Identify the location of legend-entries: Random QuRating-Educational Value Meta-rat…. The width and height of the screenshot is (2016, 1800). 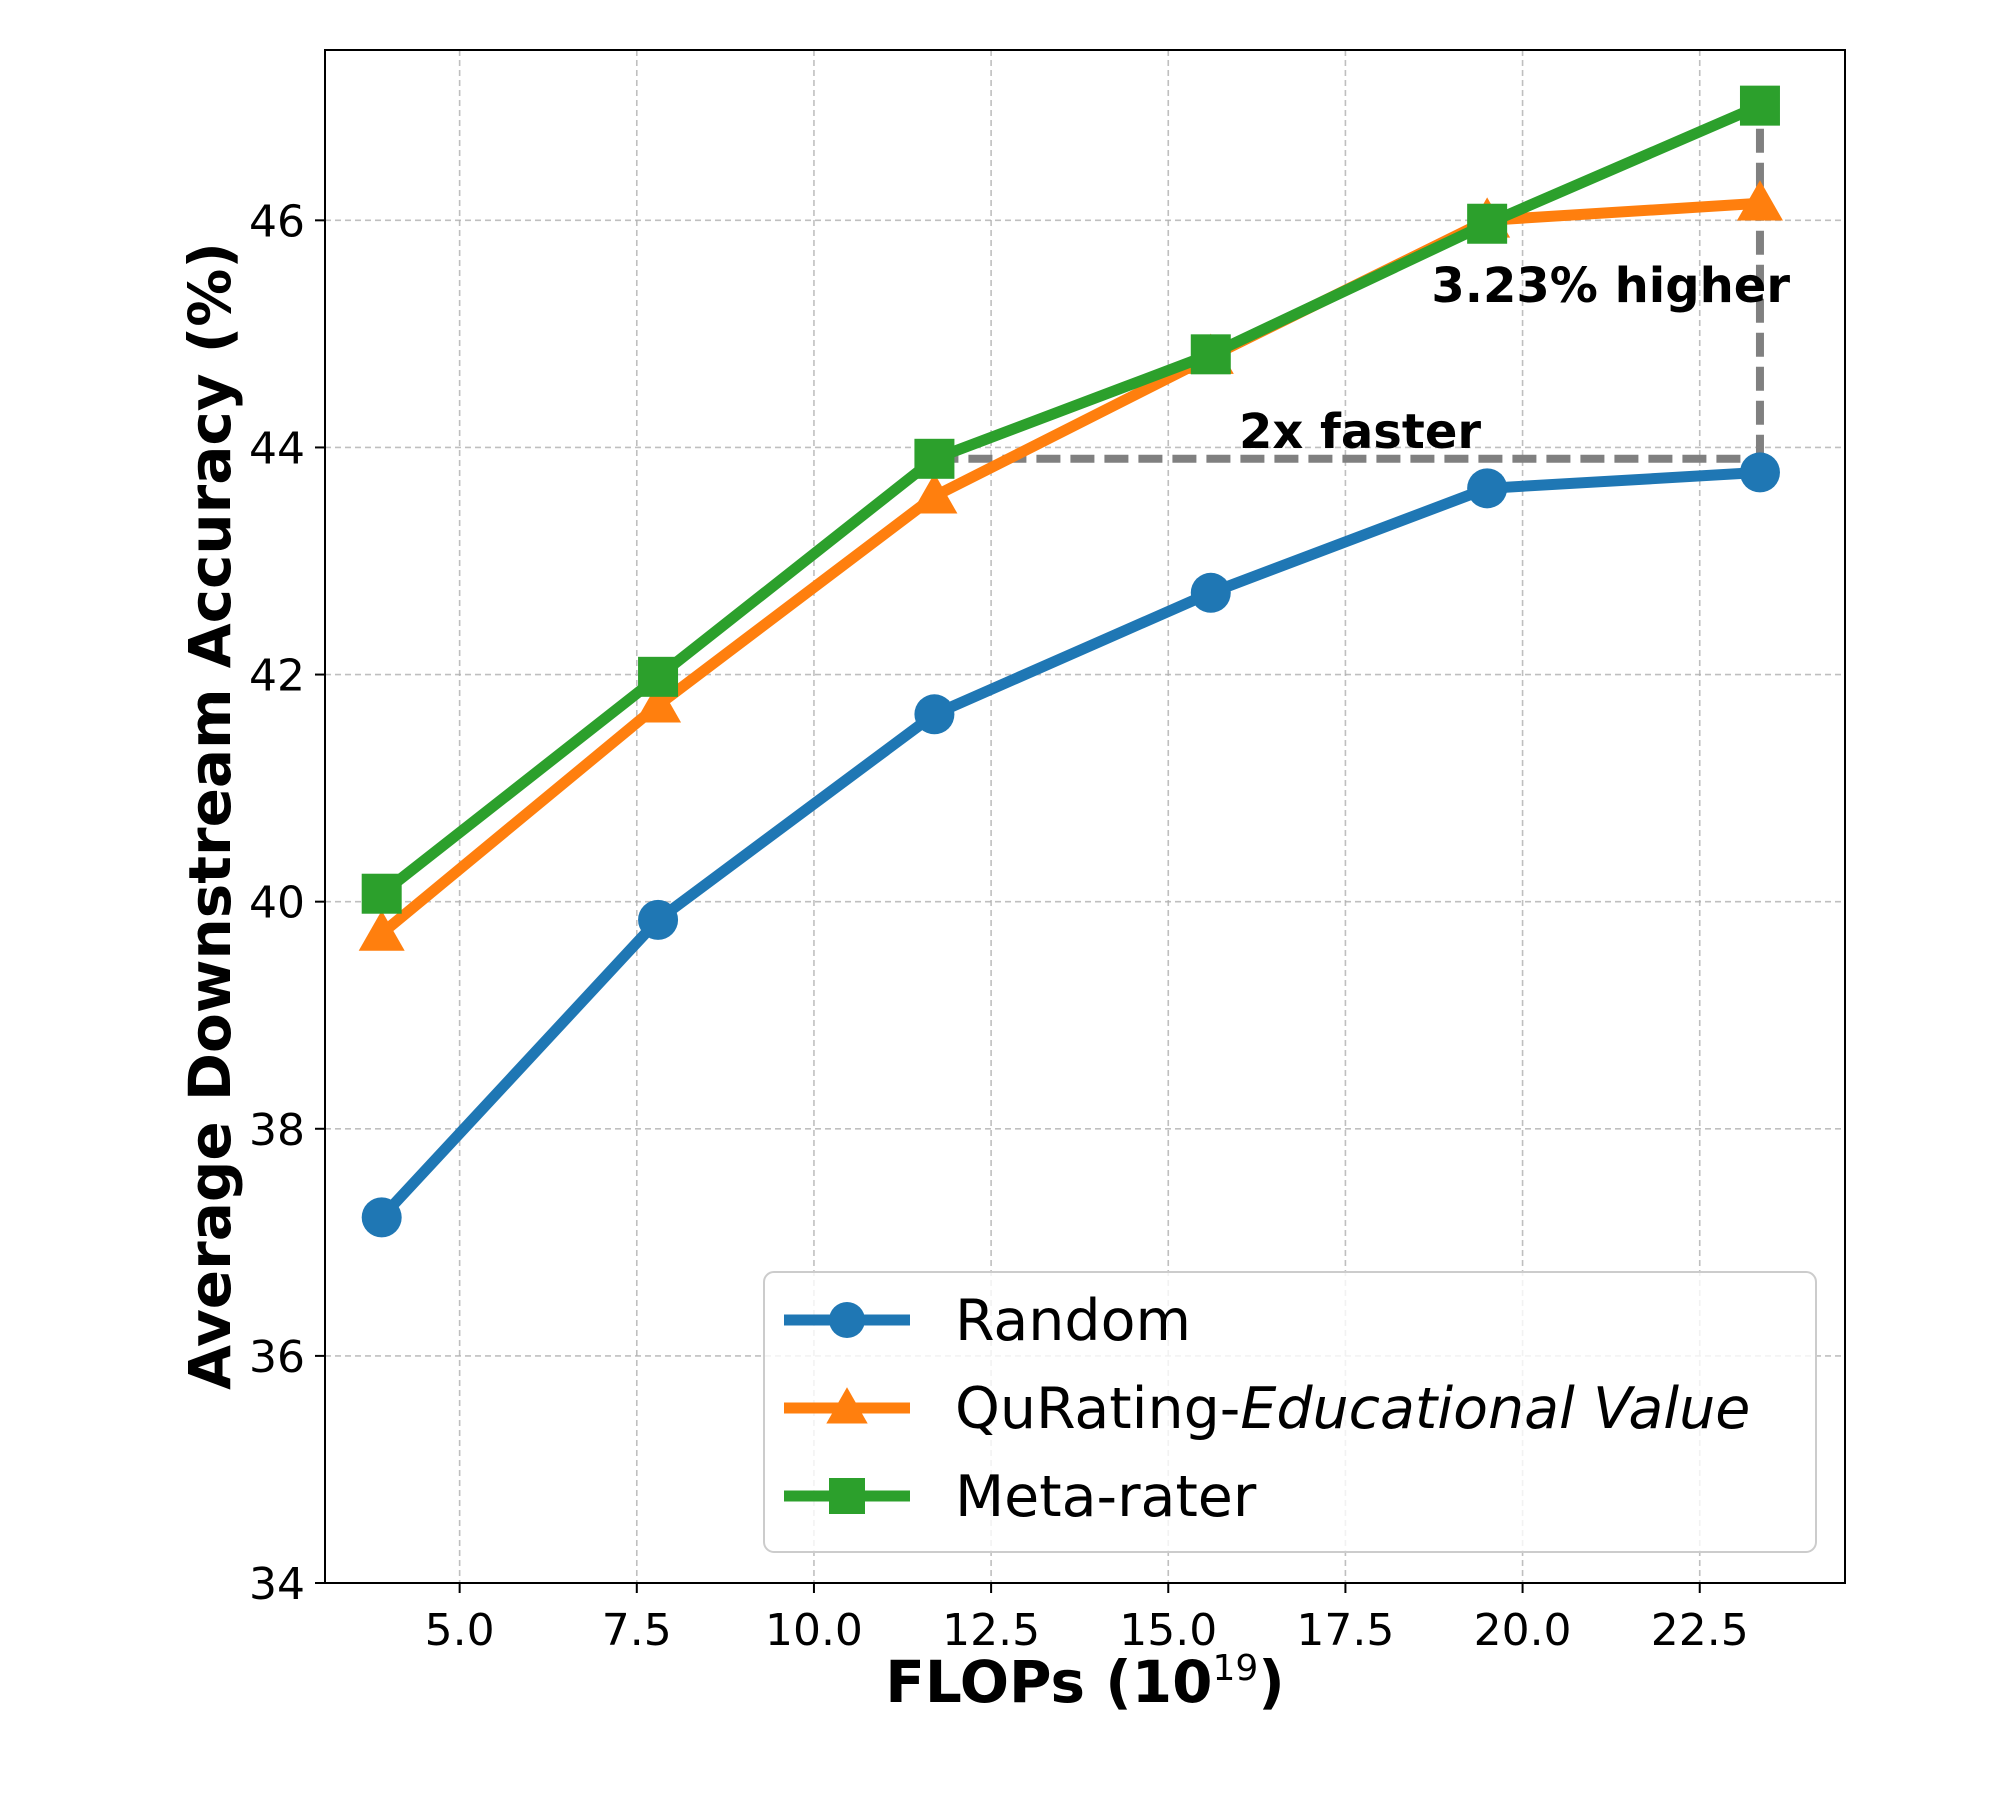
(1267, 1409).